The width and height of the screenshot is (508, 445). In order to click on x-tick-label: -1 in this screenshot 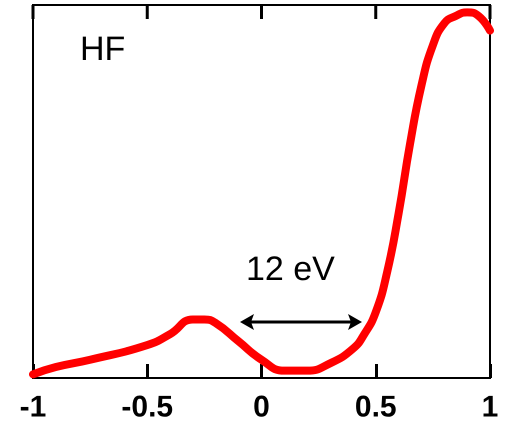, I will do `click(33, 407)`.